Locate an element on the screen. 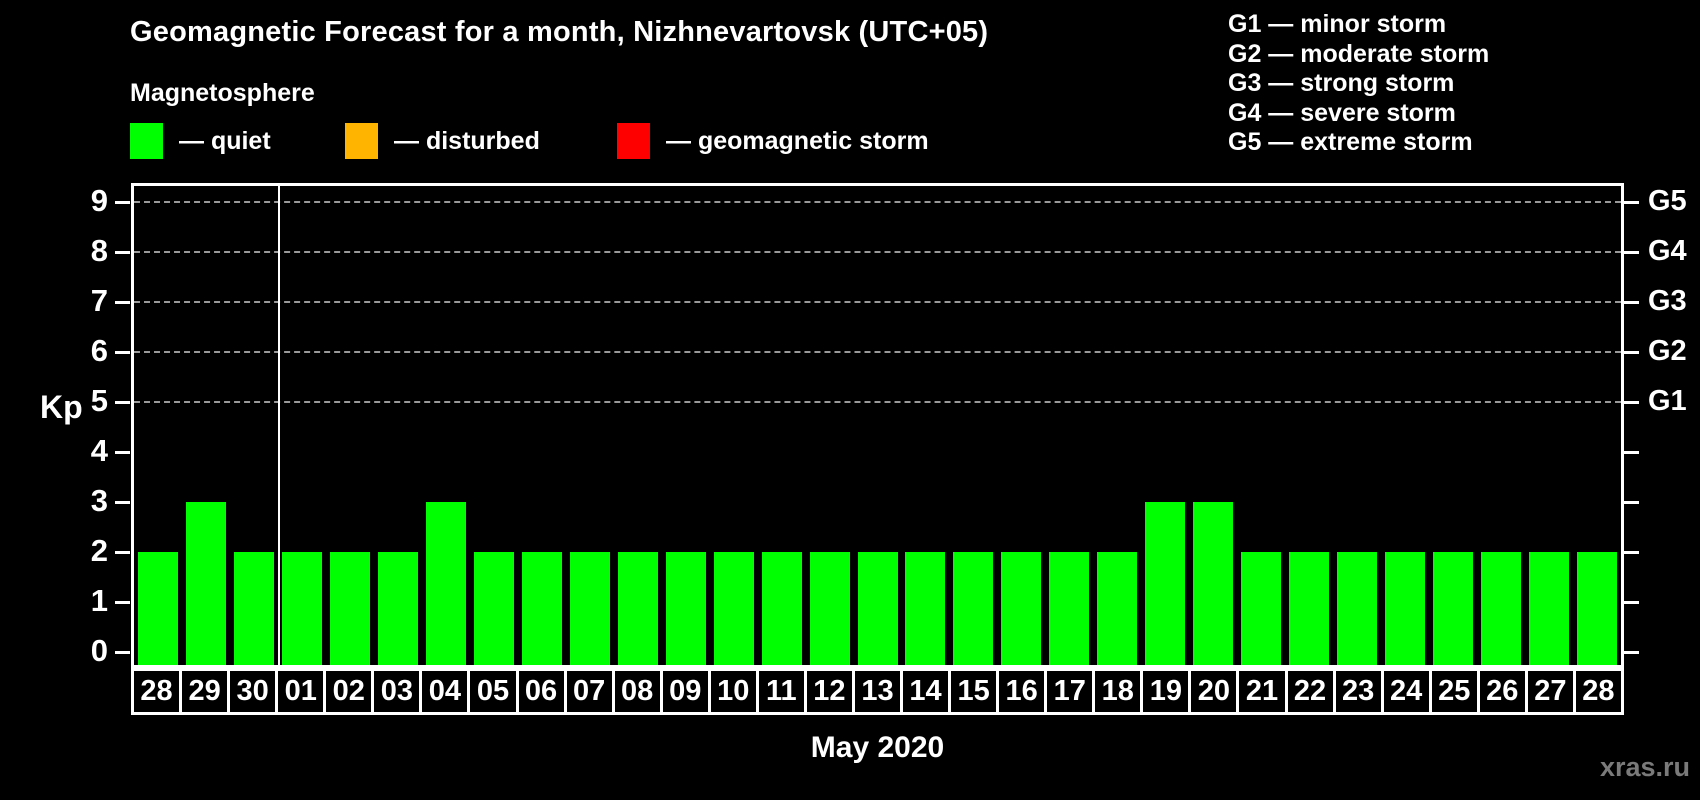  y-axis-tick-label: 2 is located at coordinates (99, 550).